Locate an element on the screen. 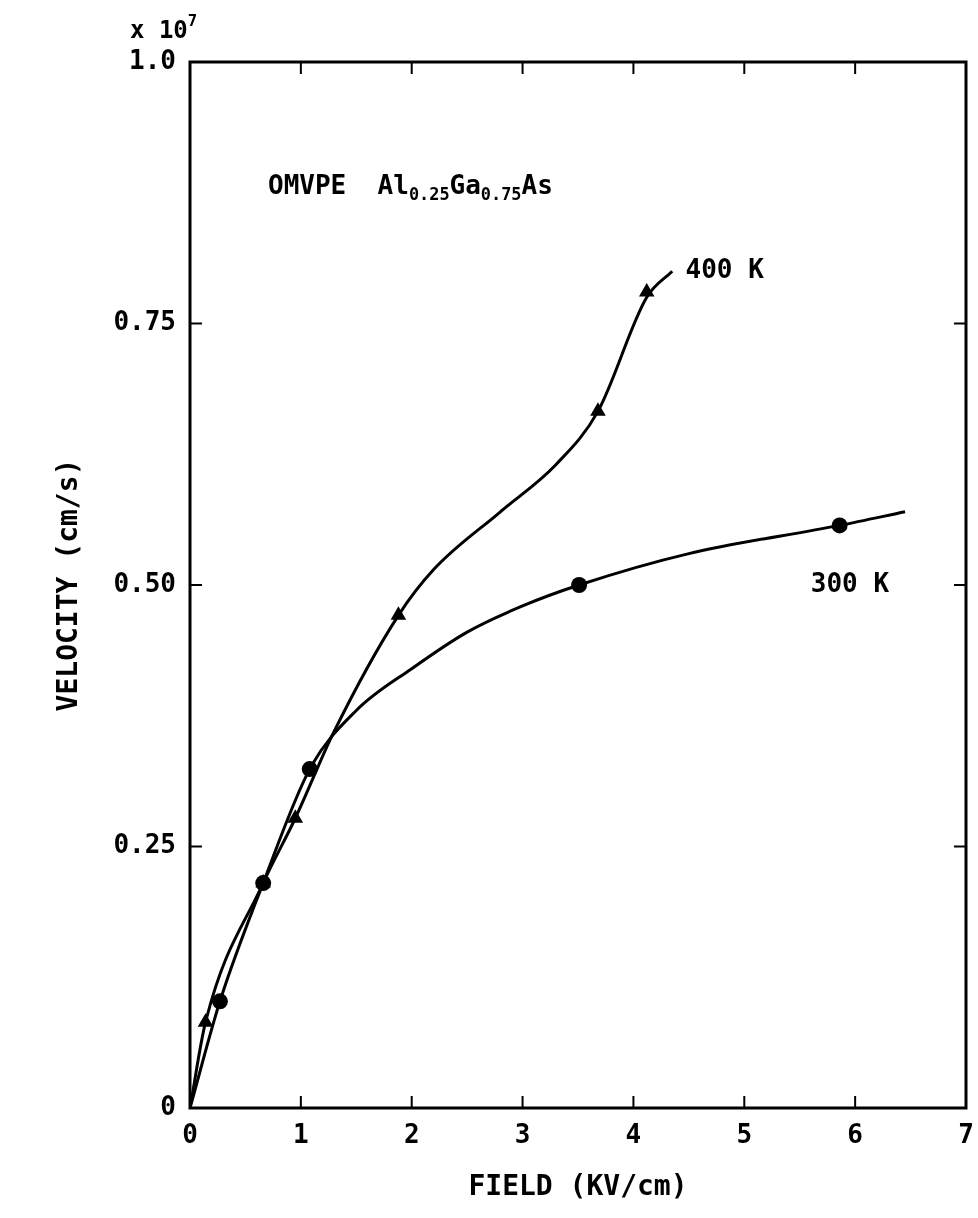 Image resolution: width=978 pixels, height=1218 pixels. x-tick-label: 2 is located at coordinates (411, 1133).